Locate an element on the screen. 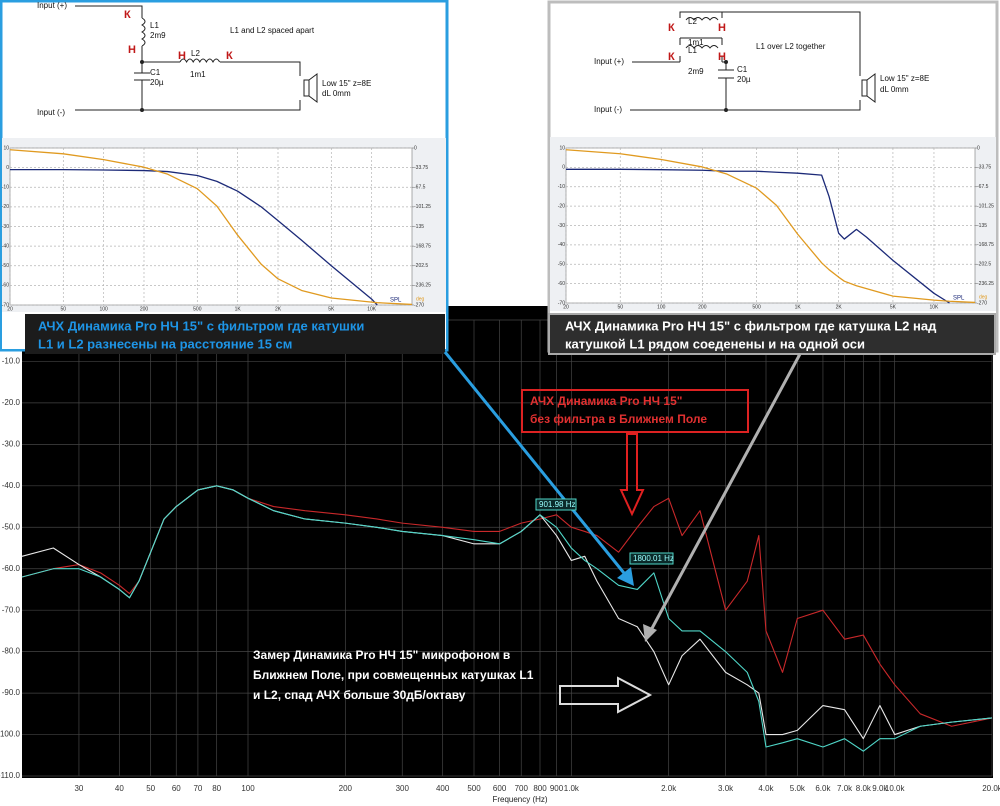  annotation: без фильтра в Ближнем Поле is located at coordinates (618, 419).